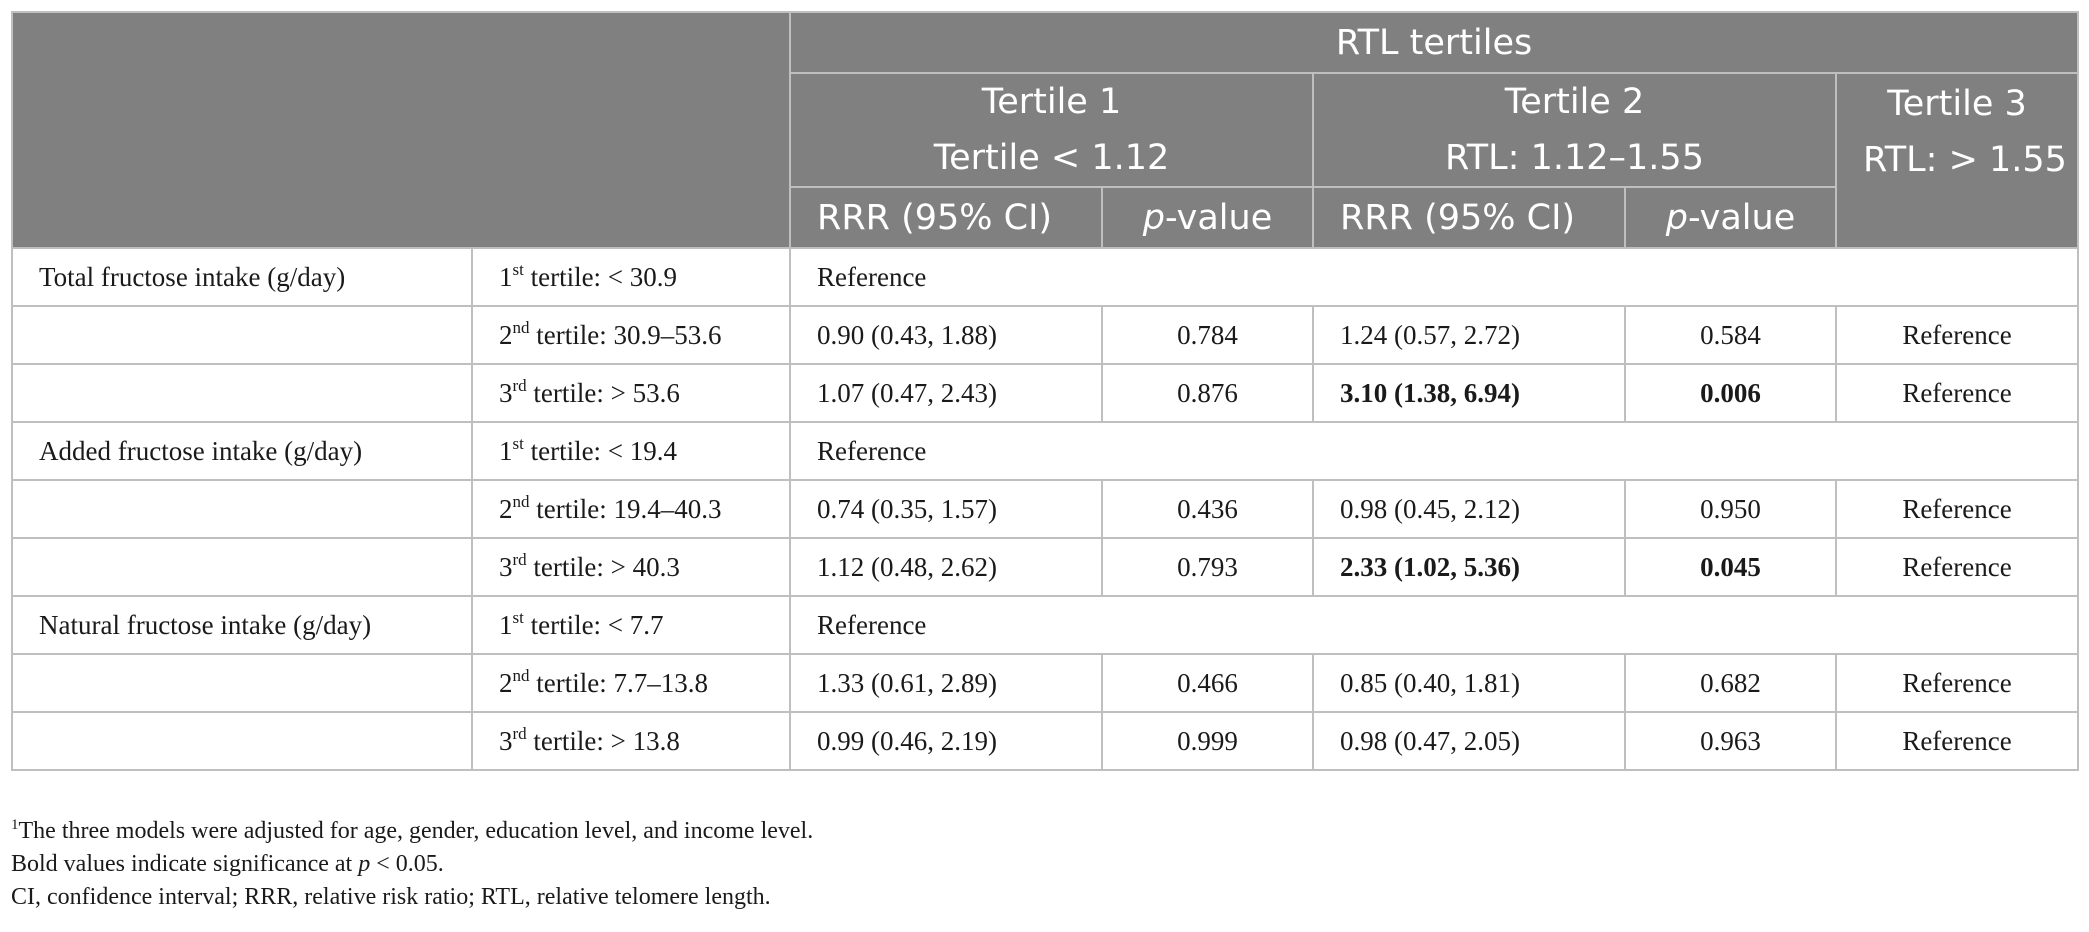  What do you see at coordinates (1469, 509) in the screenshot?
I see `rrr-tertile2: 0.98 (0.45, 2.12)` at bounding box center [1469, 509].